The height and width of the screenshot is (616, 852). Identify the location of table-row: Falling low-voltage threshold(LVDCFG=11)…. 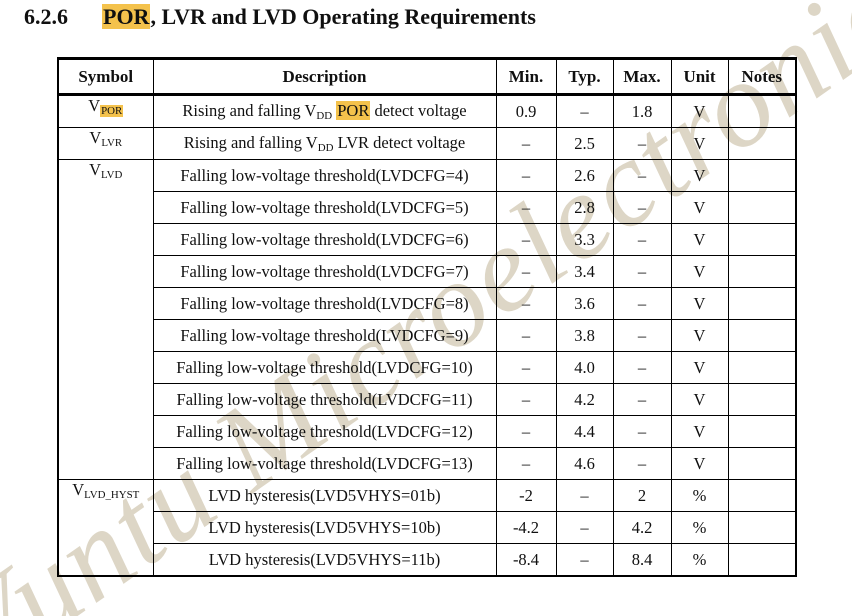
(427, 399).